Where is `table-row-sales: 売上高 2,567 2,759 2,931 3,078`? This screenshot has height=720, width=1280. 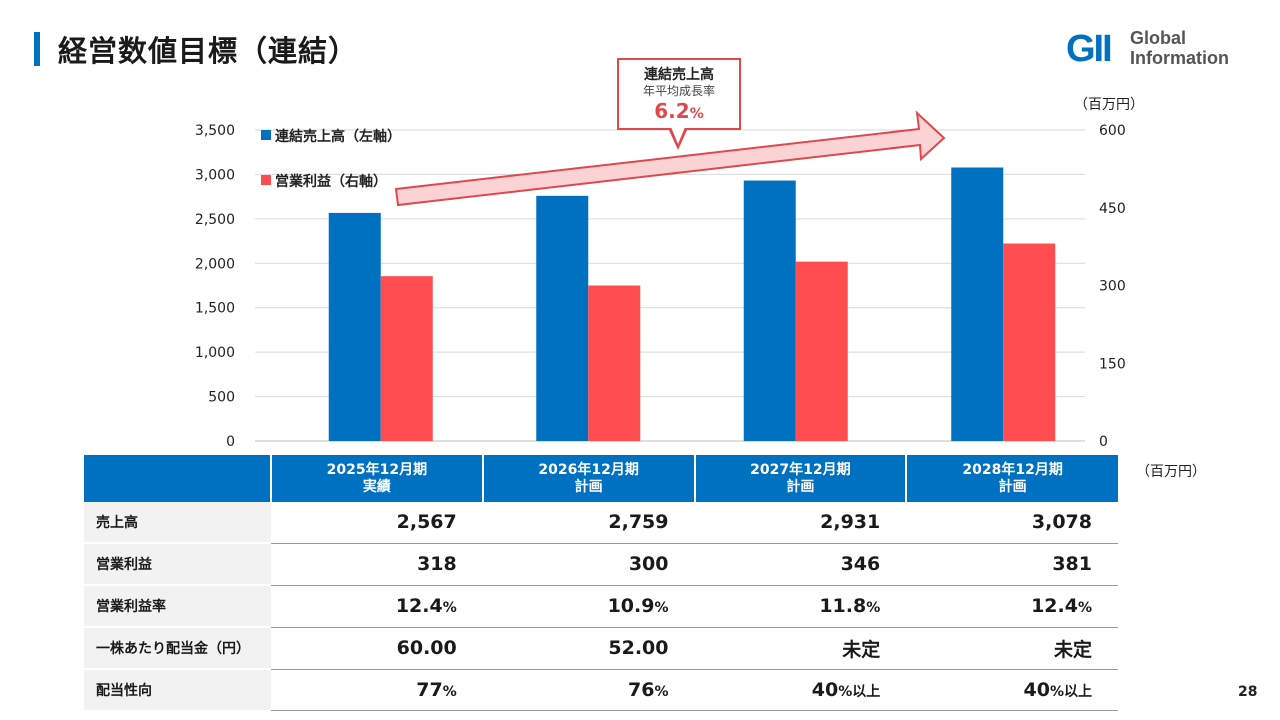
table-row-sales: 売上高 2,567 2,759 2,931 3,078 is located at coordinates (601, 523).